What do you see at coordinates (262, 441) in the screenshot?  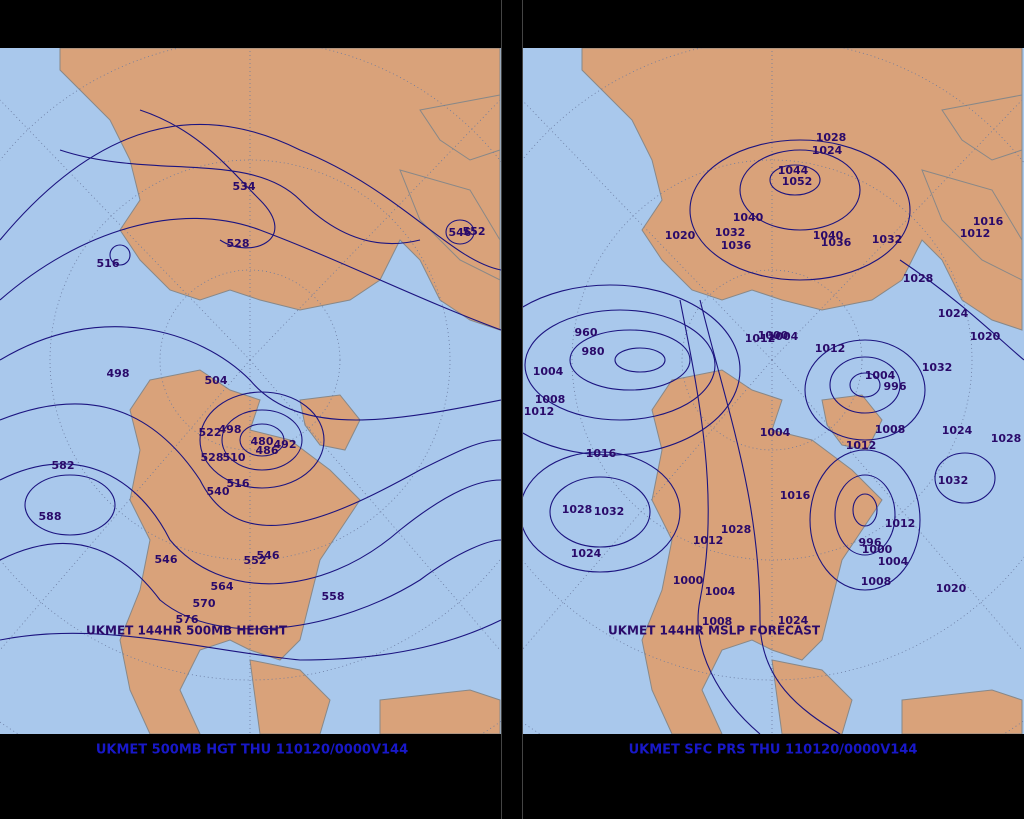 I see `contour-label: 480` at bounding box center [262, 441].